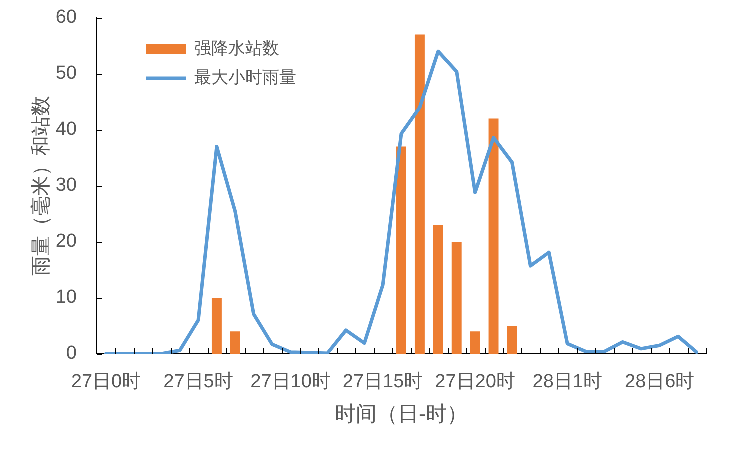 This screenshot has height=450, width=751. Describe the element at coordinates (66, 185) in the screenshot. I see `y-tick-label: 30` at that location.